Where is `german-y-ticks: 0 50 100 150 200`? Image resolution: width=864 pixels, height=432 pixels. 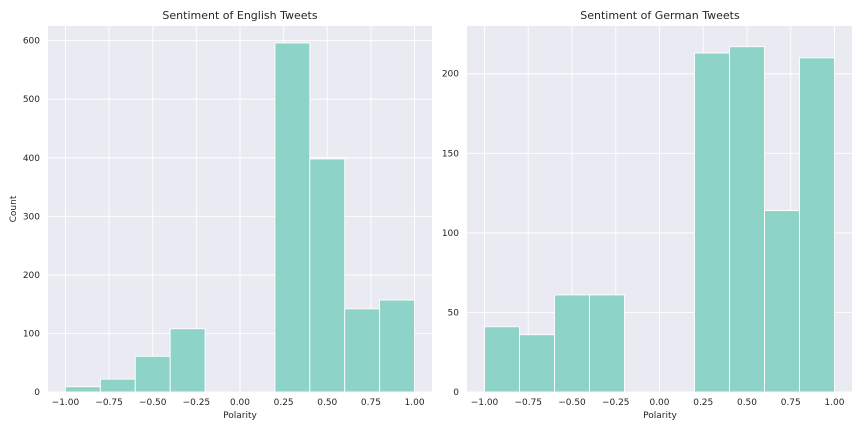 german-y-ticks: 0 50 100 150 200 is located at coordinates (450, 234).